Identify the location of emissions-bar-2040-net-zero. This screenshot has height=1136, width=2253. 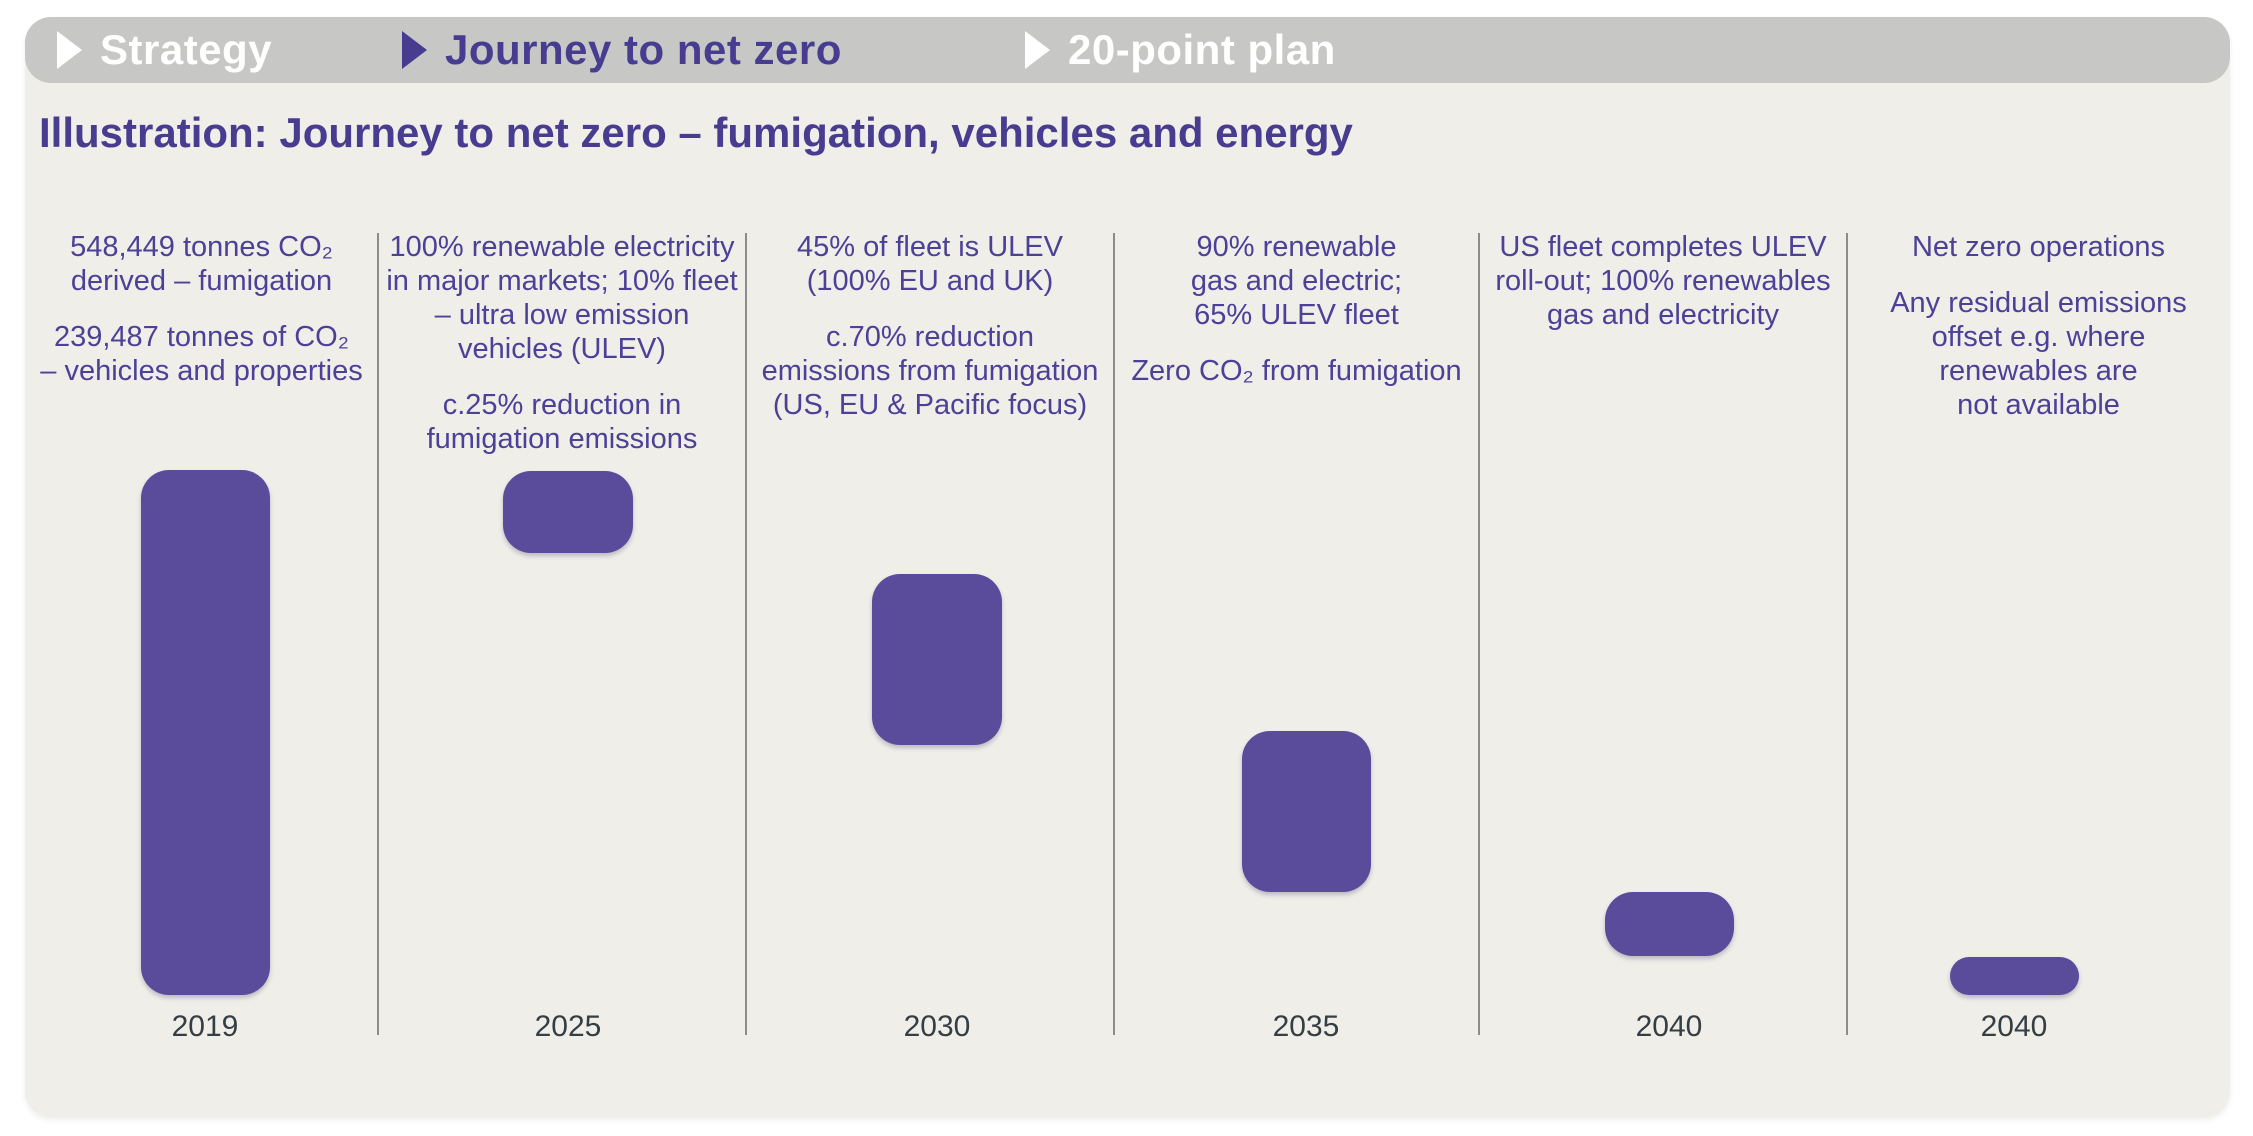
(2014, 976).